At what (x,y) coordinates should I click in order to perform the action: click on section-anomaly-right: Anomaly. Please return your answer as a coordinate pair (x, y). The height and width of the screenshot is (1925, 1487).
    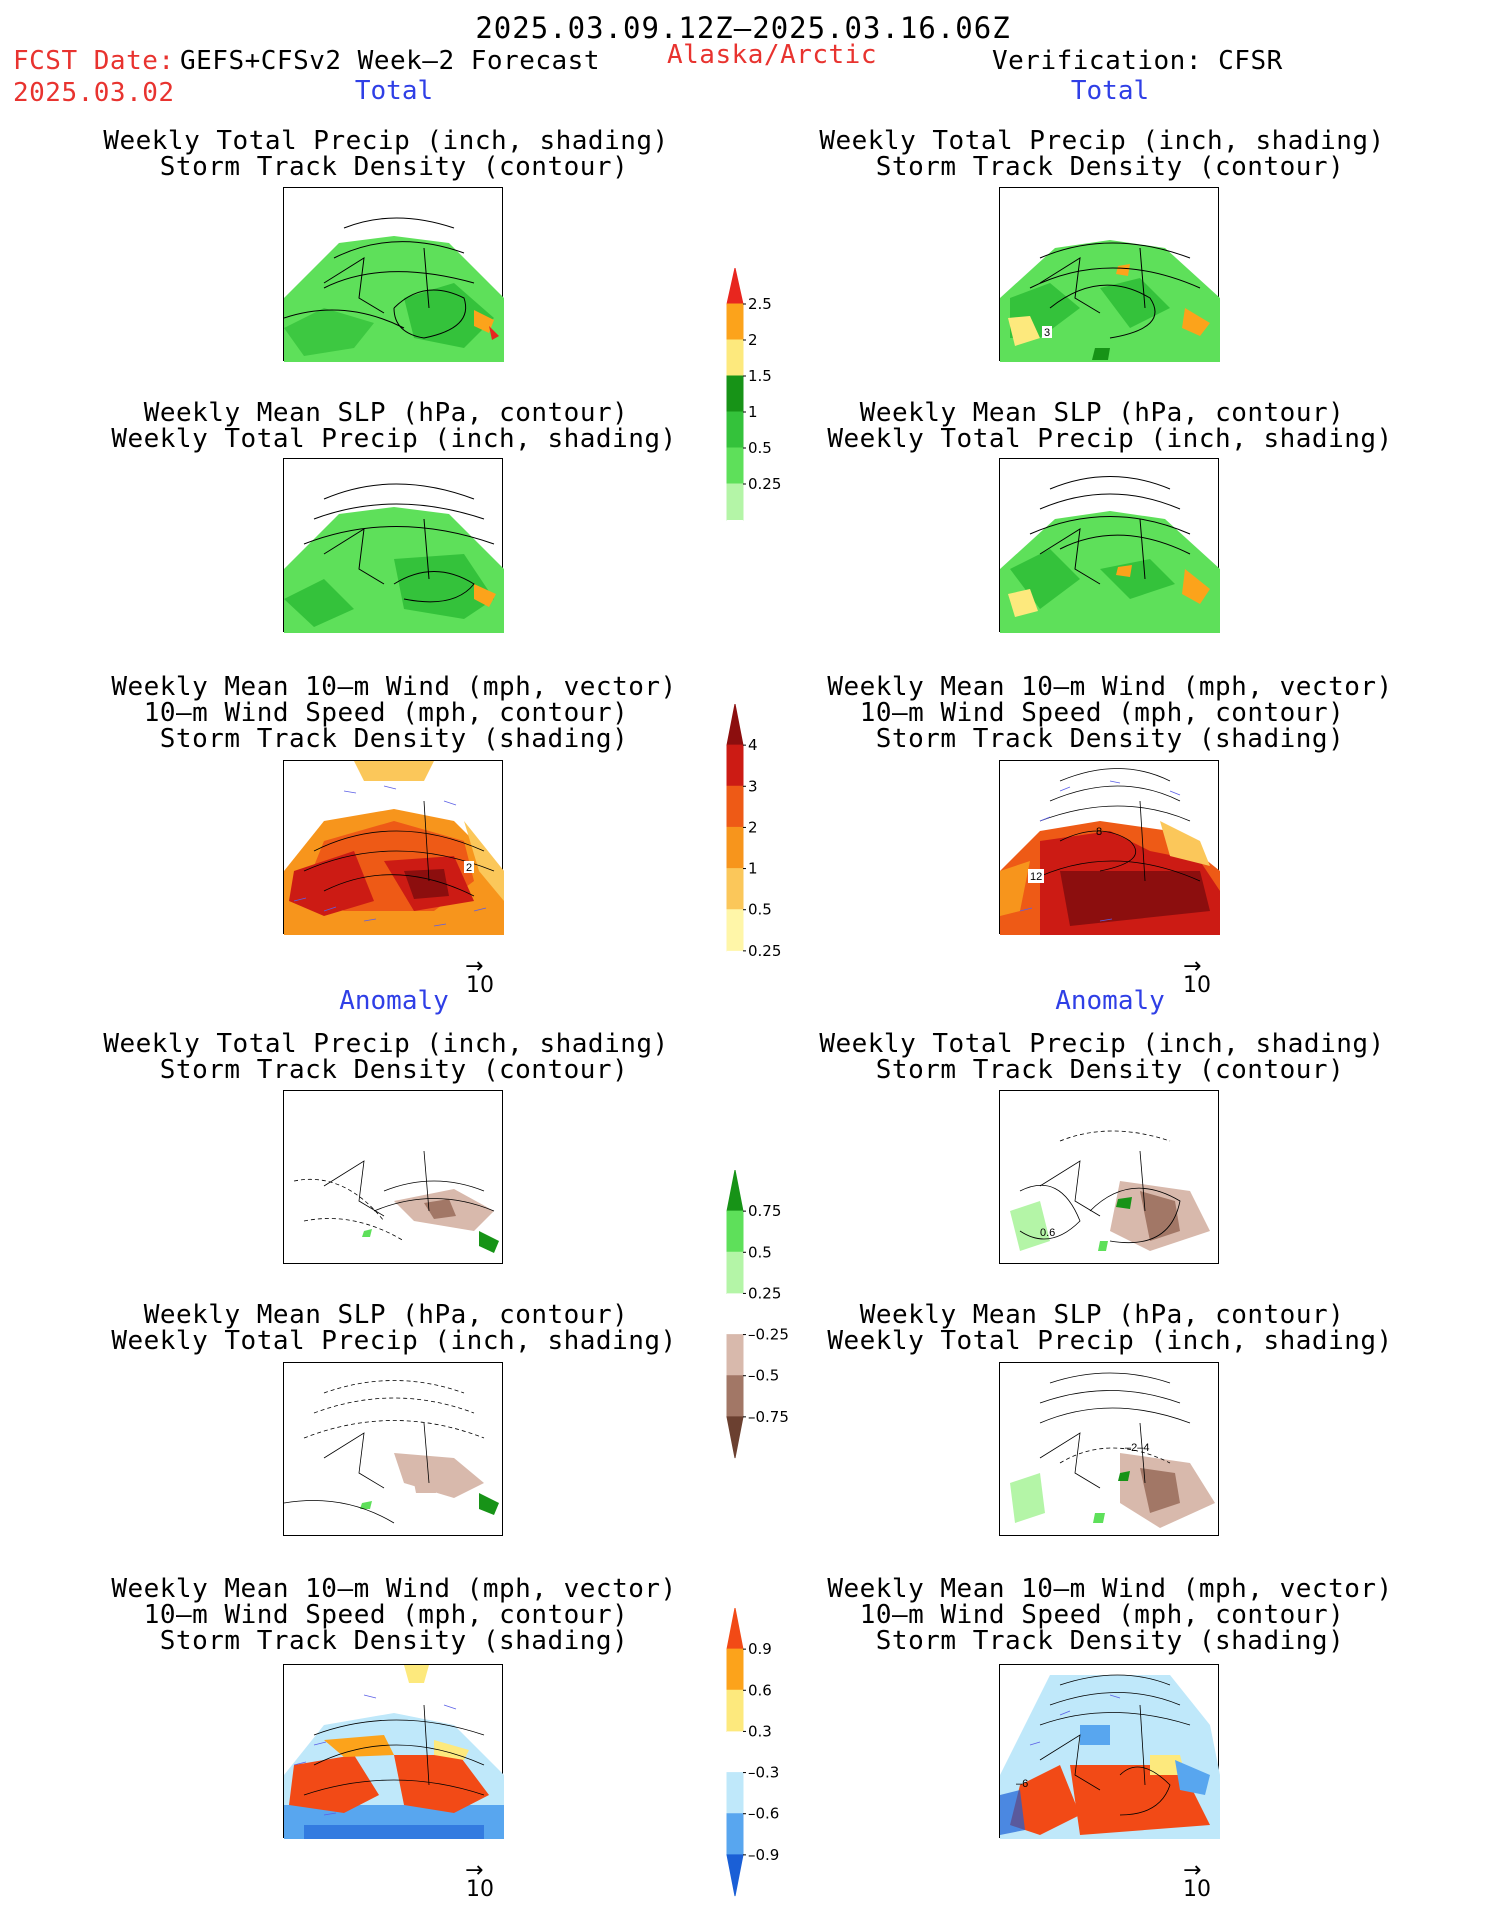
    Looking at the image, I should click on (1110, 1001).